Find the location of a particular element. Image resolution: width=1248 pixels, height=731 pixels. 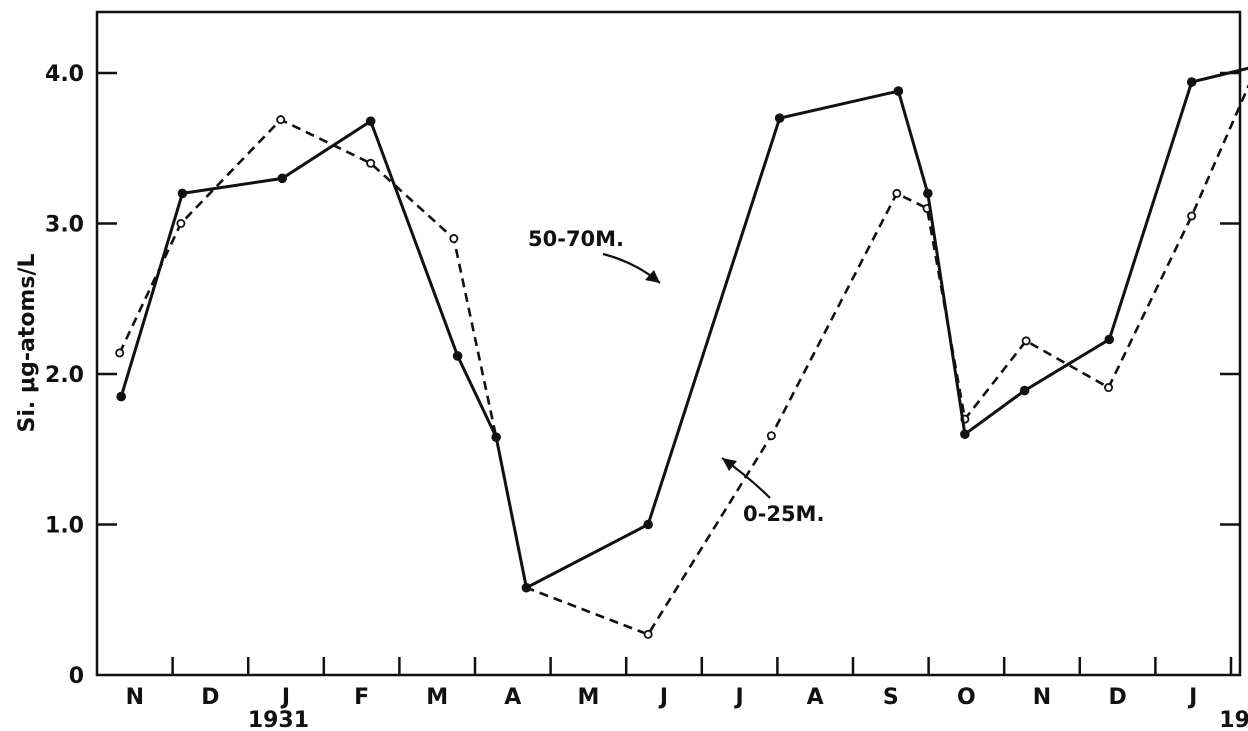

annotation-0-25m: 0-25M. is located at coordinates (772, 491).